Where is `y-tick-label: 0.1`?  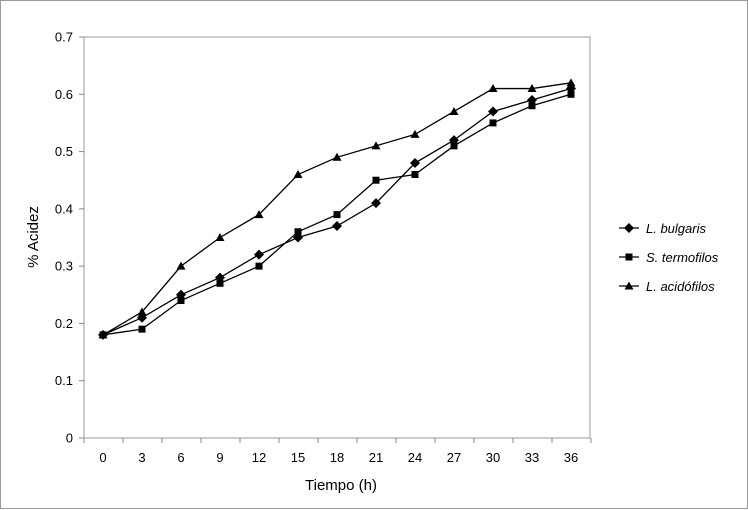 y-tick-label: 0.1 is located at coordinates (64, 380).